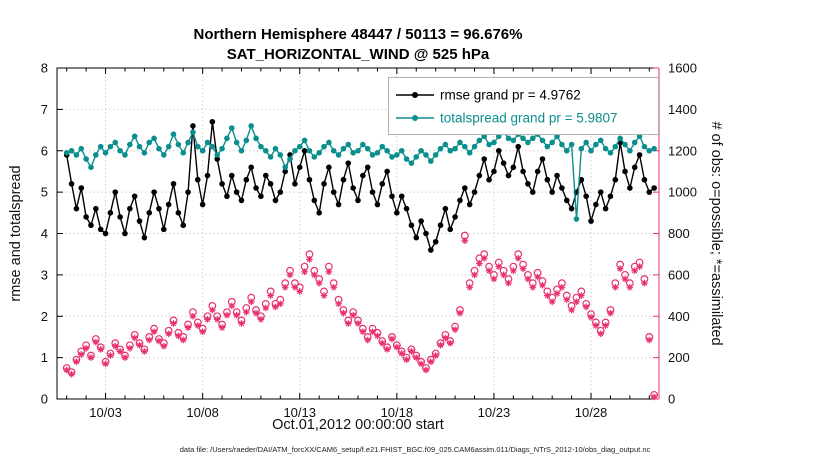  What do you see at coordinates (679, 357) in the screenshot?
I see `right-tick-label: 200` at bounding box center [679, 357].